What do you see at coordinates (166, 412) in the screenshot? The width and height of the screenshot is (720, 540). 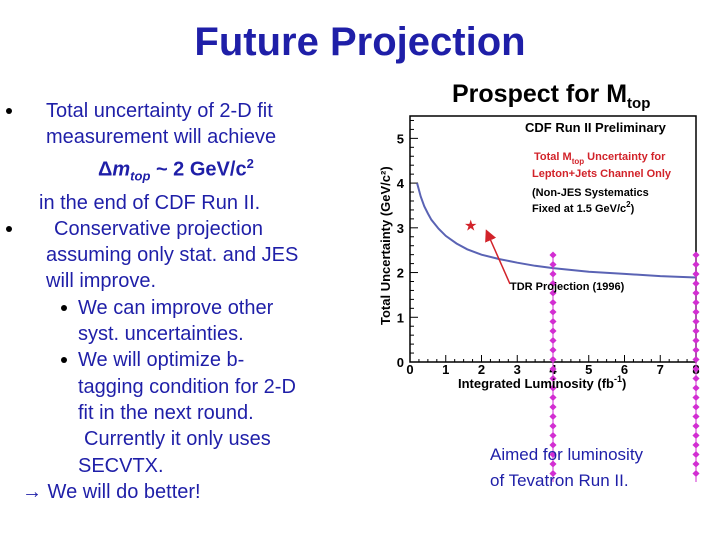 I see `sub-bullet-2-line-3: fit in the next round.` at bounding box center [166, 412].